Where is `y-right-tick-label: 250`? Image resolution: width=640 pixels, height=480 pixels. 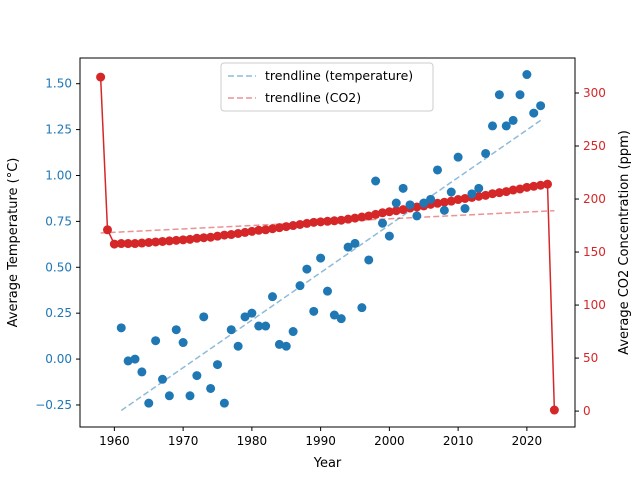
y-right-tick-label: 250 is located at coordinates (594, 146).